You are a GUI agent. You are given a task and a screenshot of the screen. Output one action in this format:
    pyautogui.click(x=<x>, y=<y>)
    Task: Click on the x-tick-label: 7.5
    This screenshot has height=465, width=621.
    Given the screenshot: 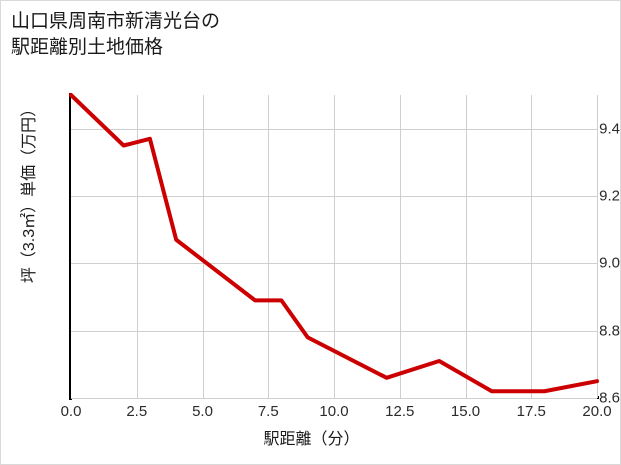 What is the action you would take?
    pyautogui.click(x=268, y=411)
    